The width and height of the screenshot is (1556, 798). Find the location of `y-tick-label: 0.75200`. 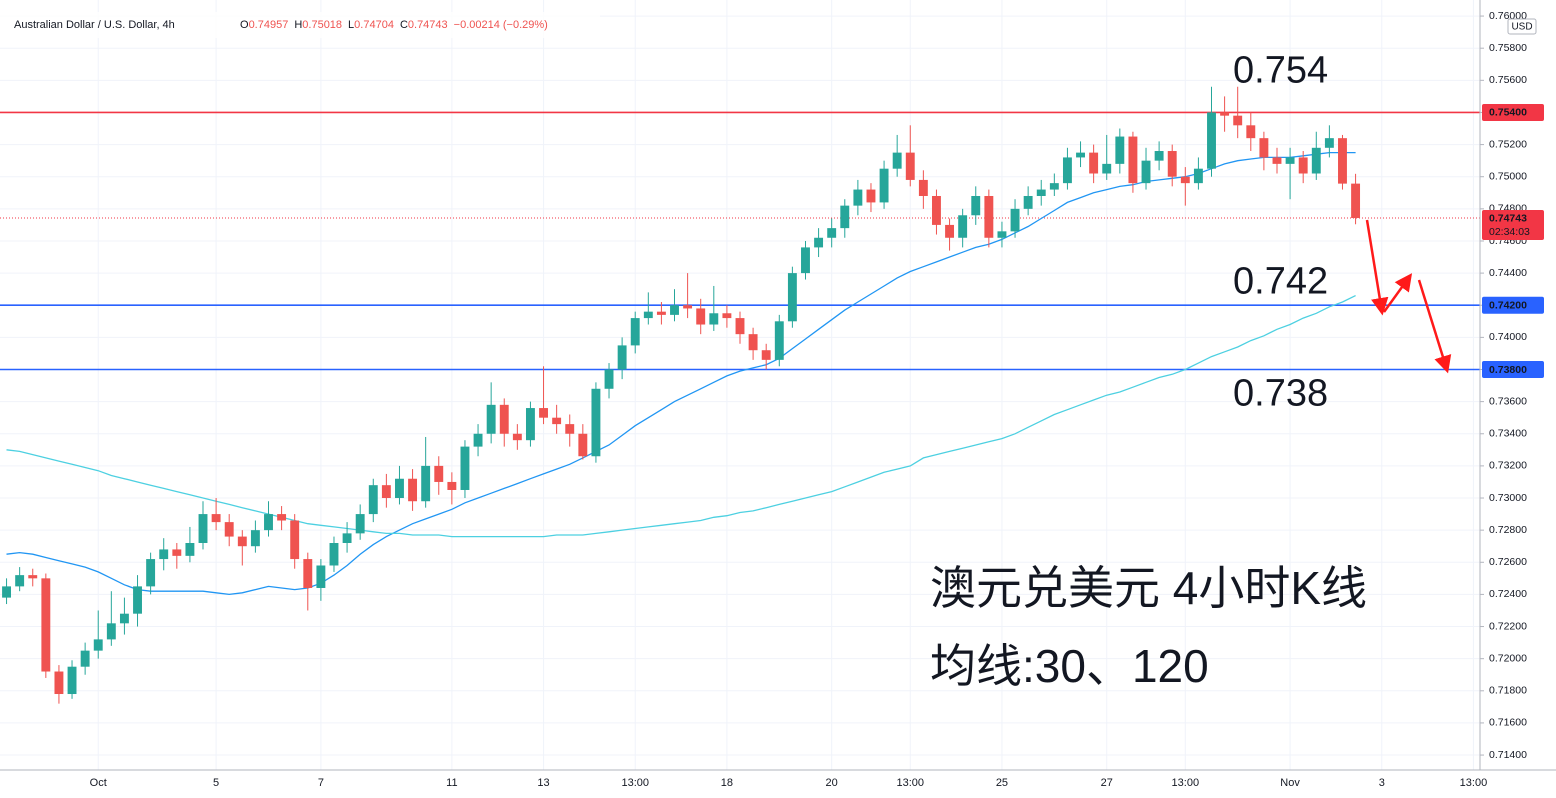

y-tick-label: 0.75200 is located at coordinates (1508, 144).